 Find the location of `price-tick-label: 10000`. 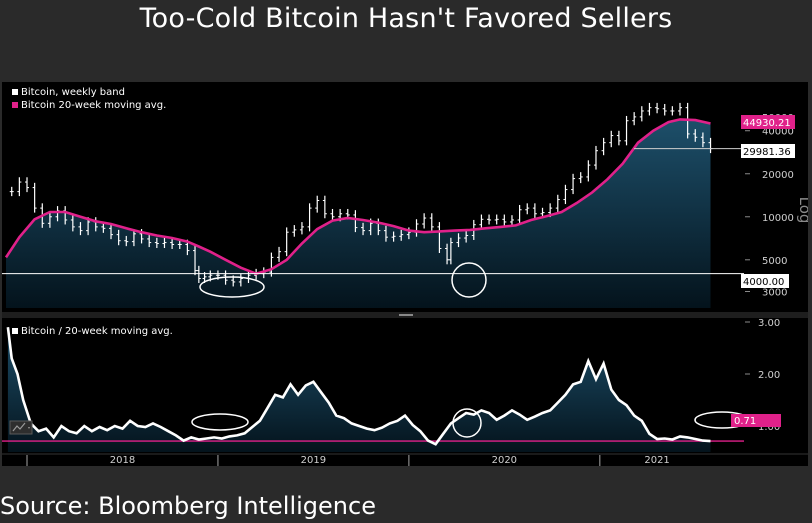

price-tick-label: 10000 is located at coordinates (778, 218).